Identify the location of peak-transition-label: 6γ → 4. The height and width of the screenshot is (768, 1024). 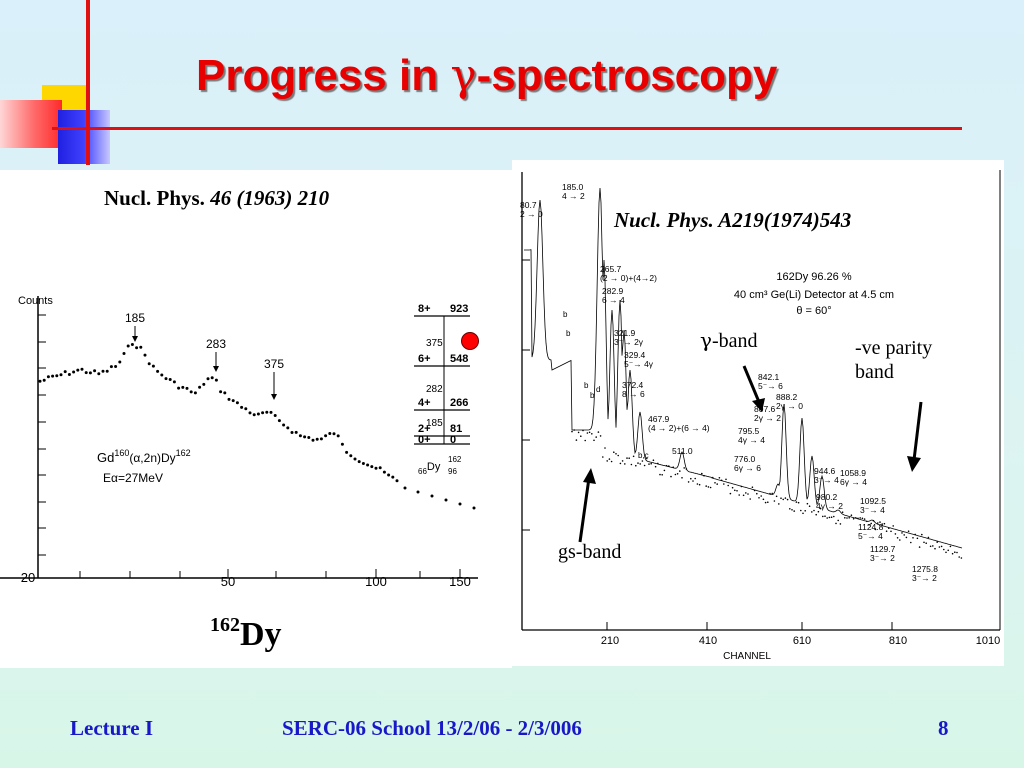
(853, 482).